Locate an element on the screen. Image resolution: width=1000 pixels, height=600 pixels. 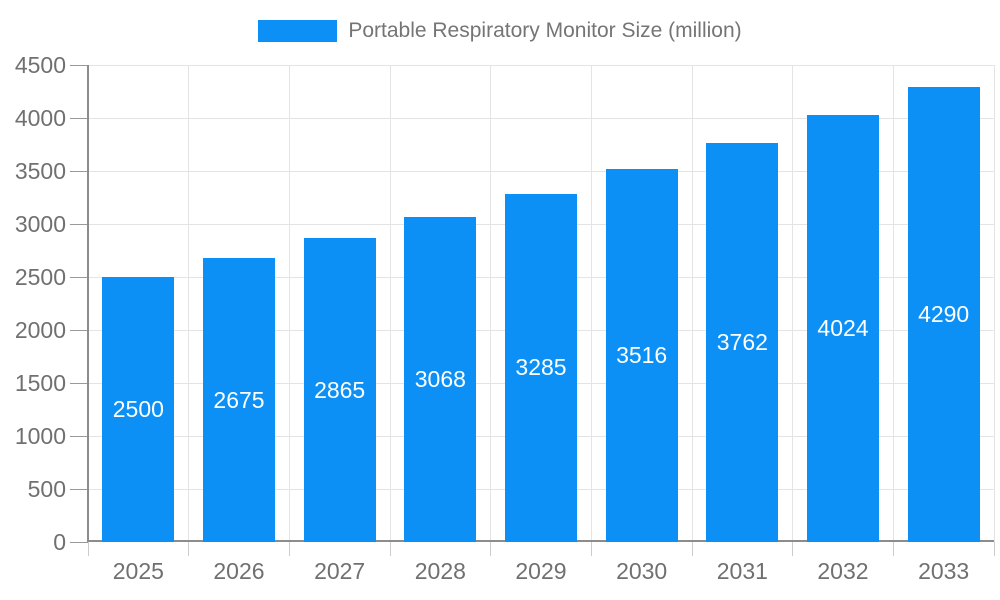
bar-value-label: 2500 is located at coordinates (138, 409).